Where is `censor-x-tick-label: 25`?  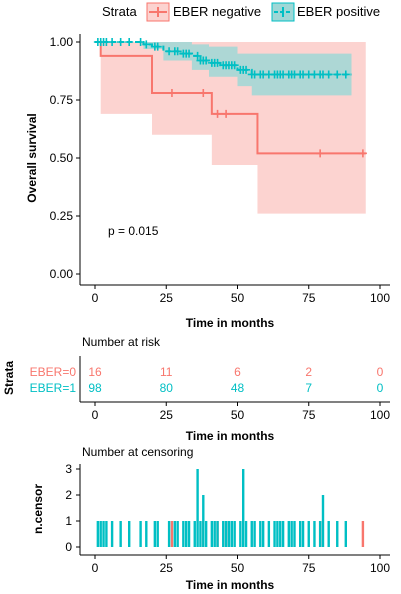 censor-x-tick-label: 25 is located at coordinates (167, 568).